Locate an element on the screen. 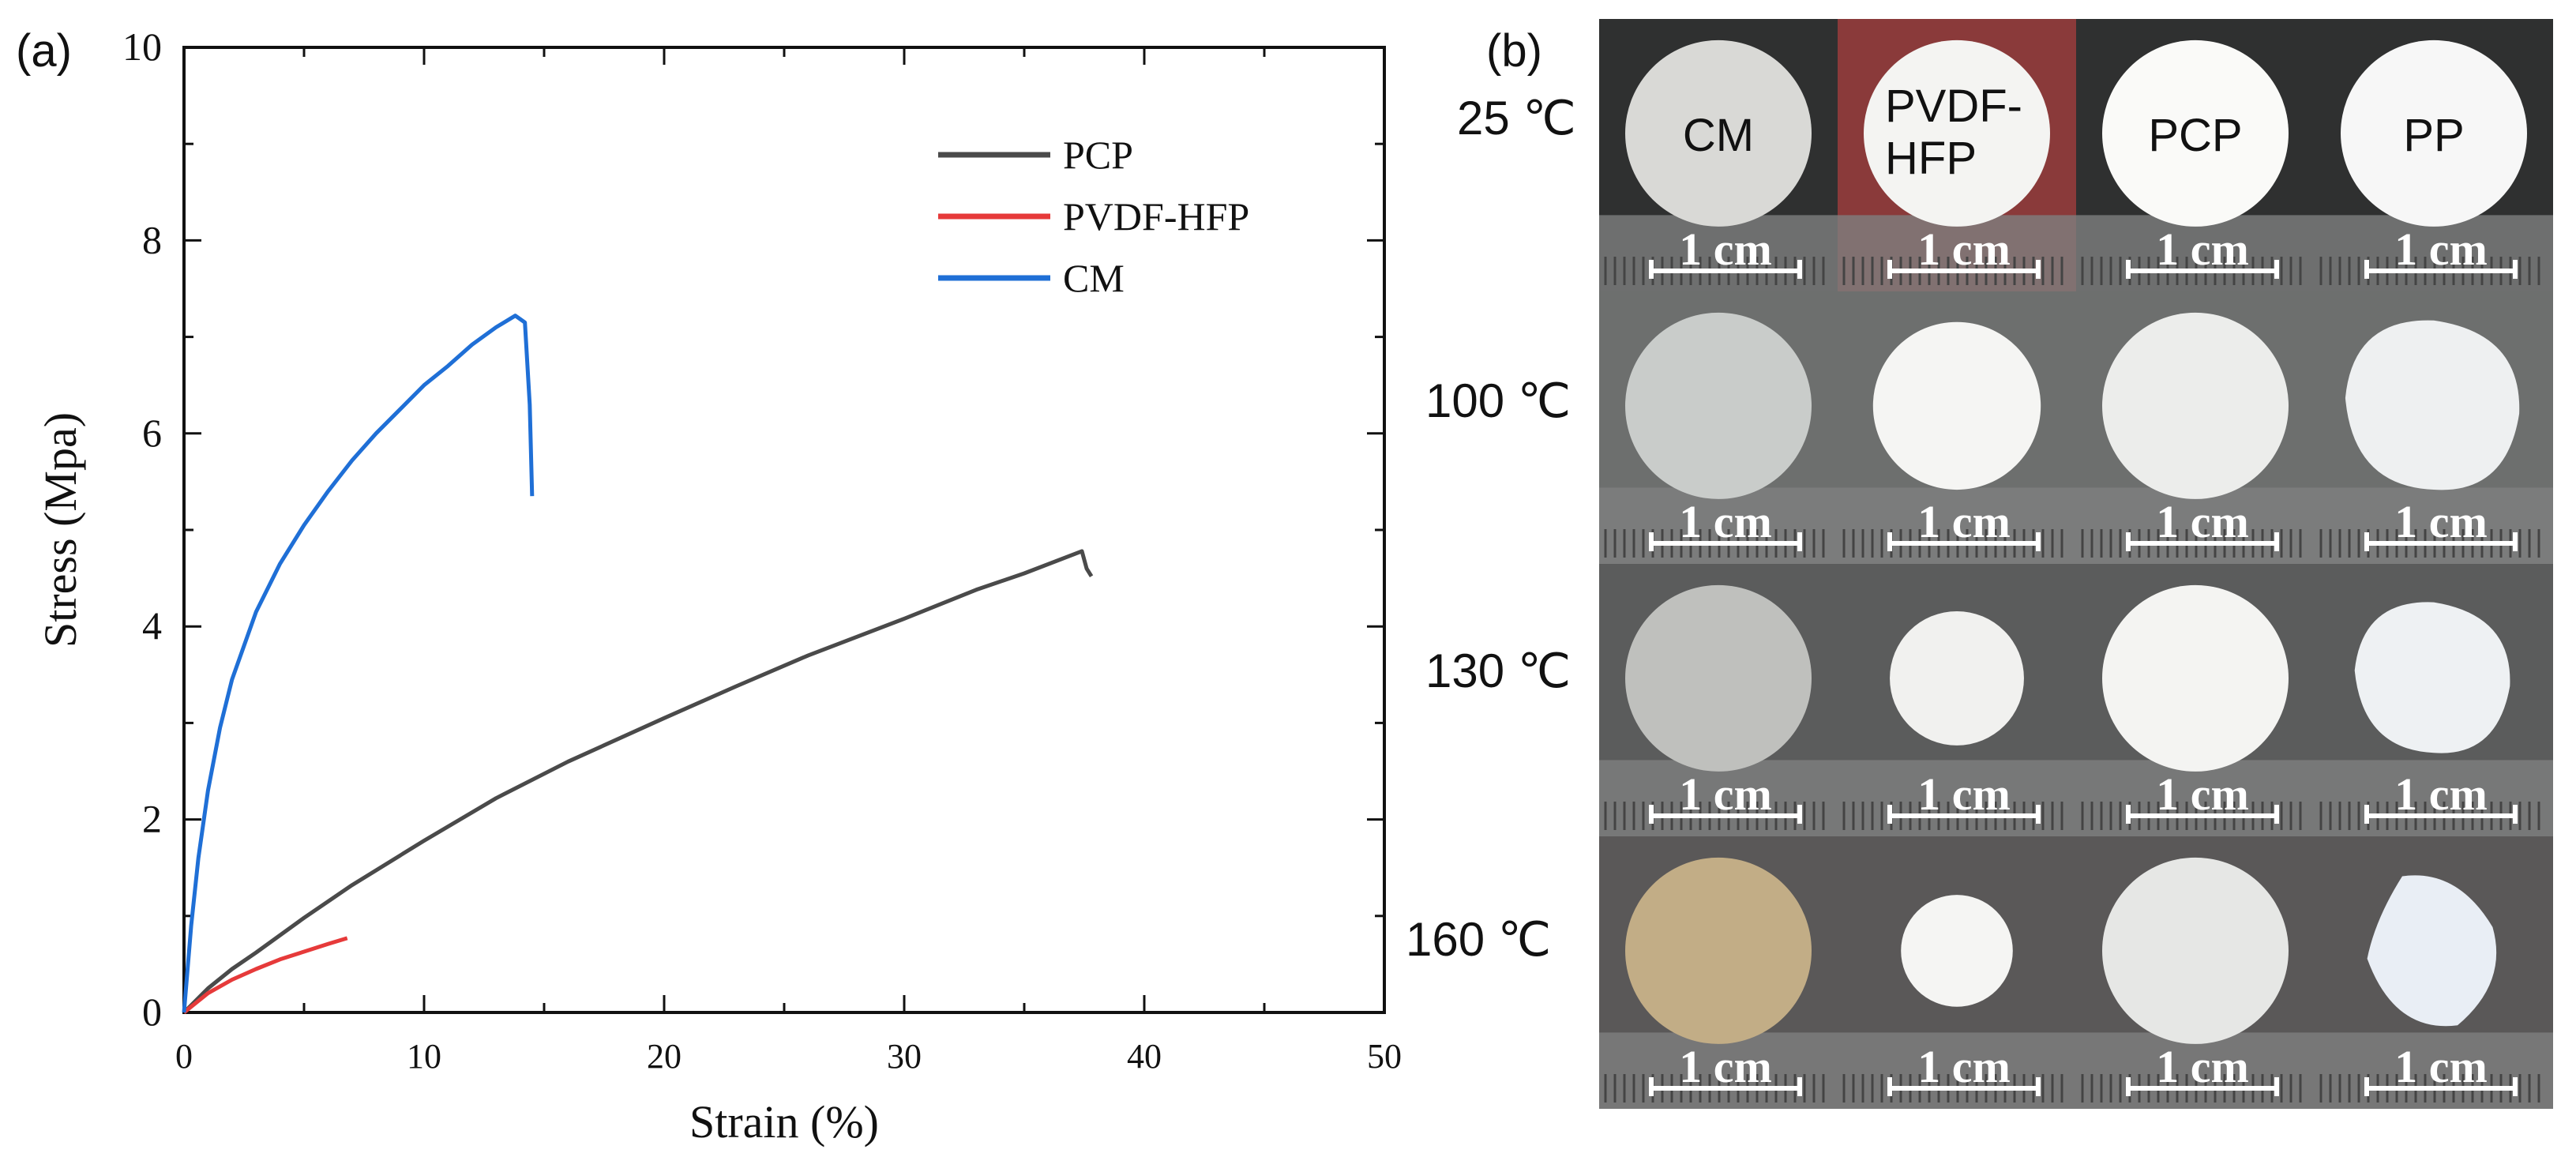 The image size is (2576, 1172). temperature-label: 130 ℃ is located at coordinates (1498, 670).